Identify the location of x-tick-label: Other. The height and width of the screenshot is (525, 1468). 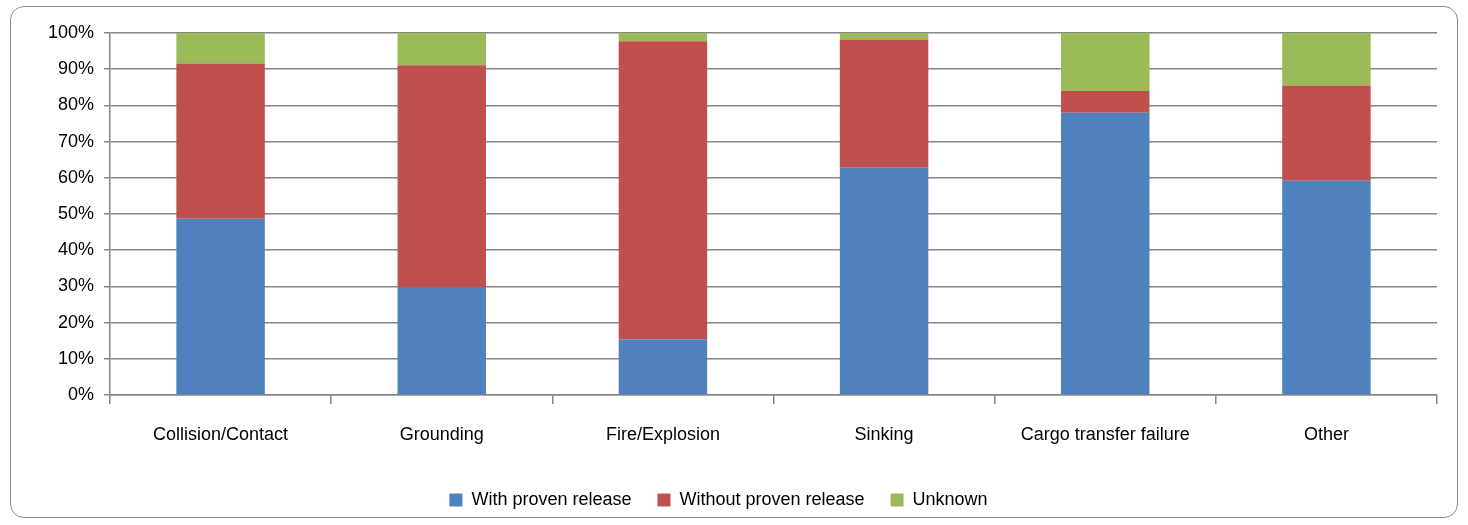
(1326, 433).